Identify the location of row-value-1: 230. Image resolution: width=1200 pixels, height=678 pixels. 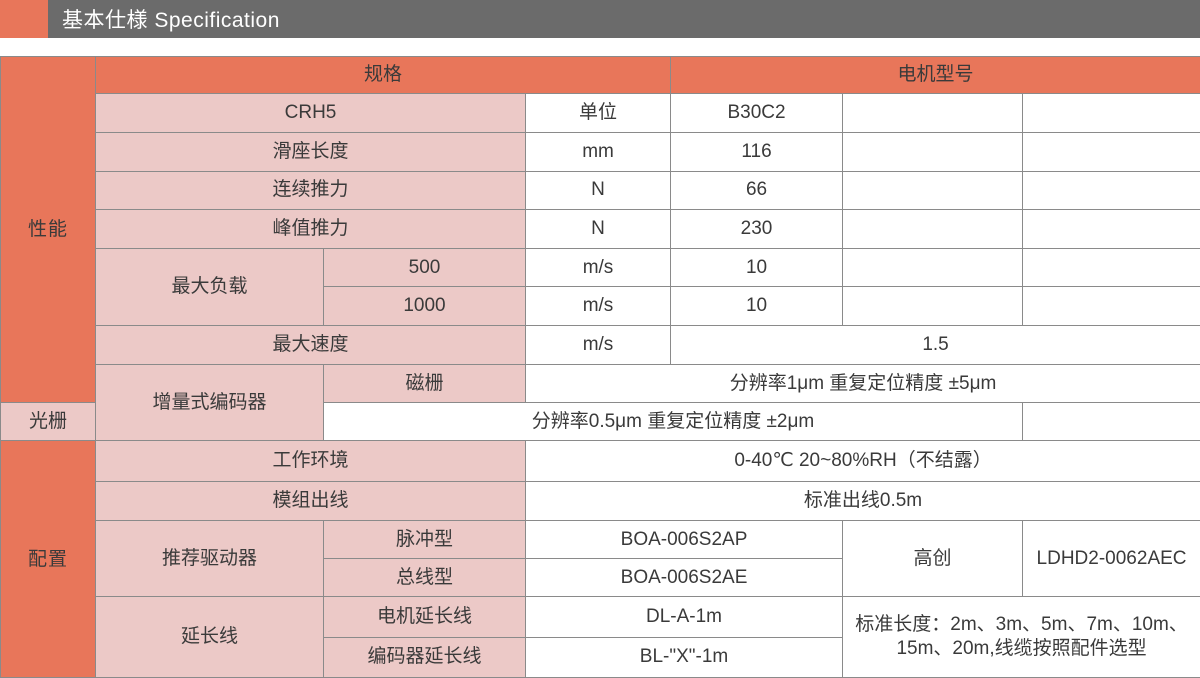
(757, 229).